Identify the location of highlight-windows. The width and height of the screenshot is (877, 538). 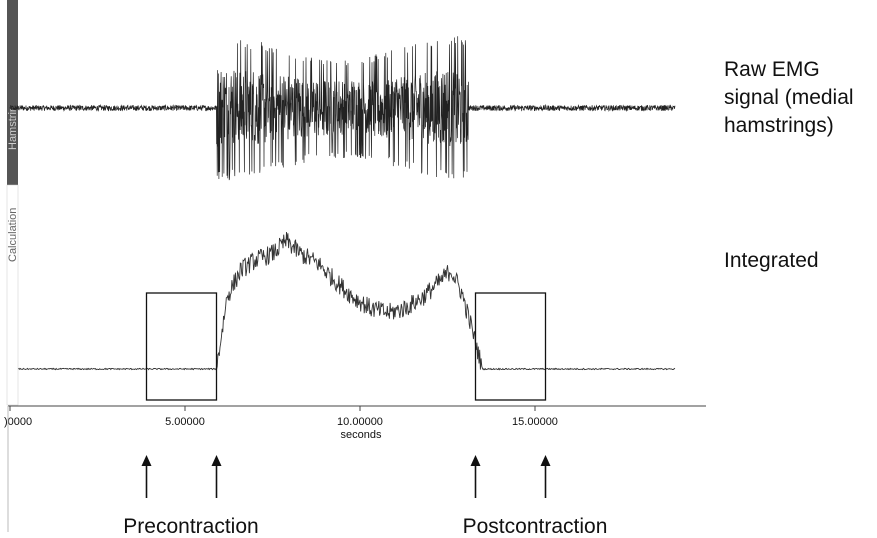
(346, 346).